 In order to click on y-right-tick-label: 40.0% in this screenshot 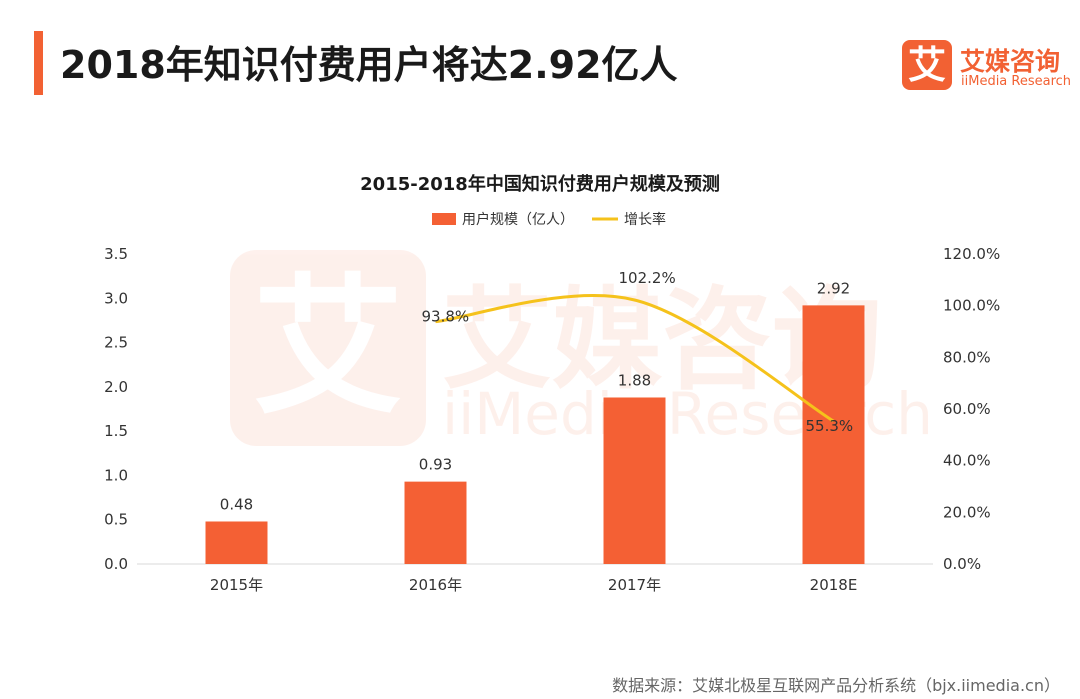, I will do `click(967, 461)`.